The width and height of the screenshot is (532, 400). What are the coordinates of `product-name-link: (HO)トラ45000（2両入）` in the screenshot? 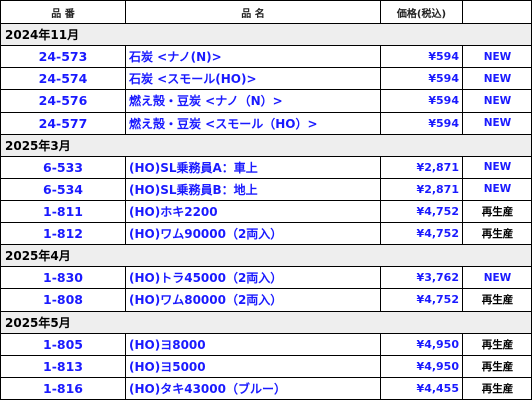 It's located at (253, 278).